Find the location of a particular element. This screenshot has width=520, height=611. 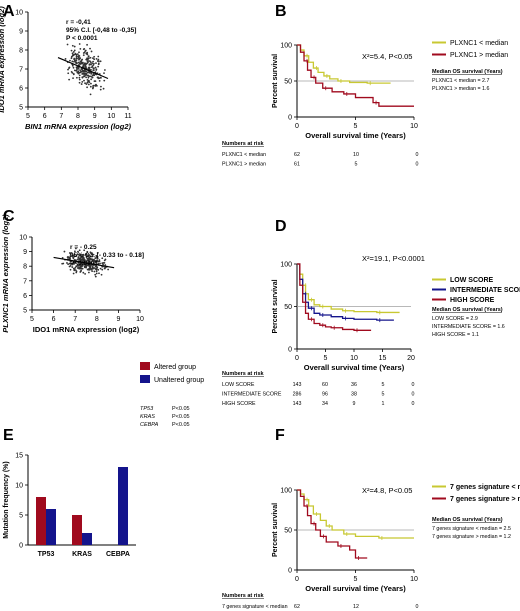

x-tick-label: 8 is located at coordinates (97, 319).